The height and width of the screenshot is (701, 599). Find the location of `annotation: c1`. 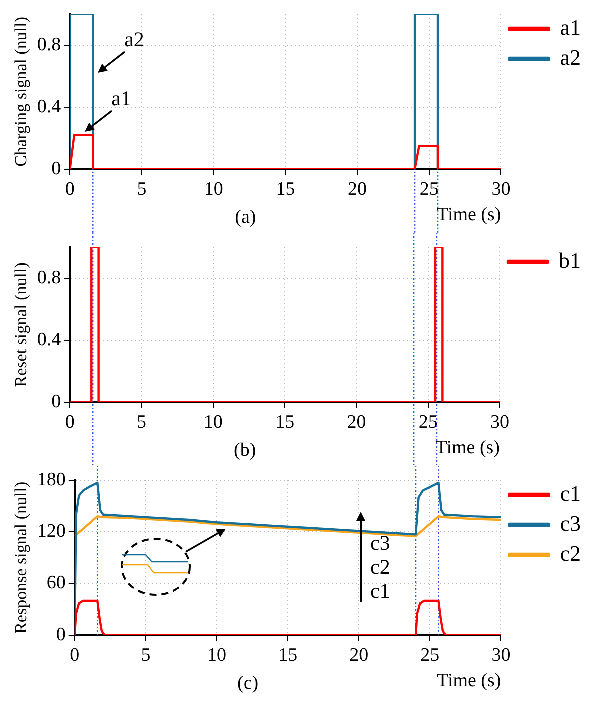

annotation: c1 is located at coordinates (380, 591).